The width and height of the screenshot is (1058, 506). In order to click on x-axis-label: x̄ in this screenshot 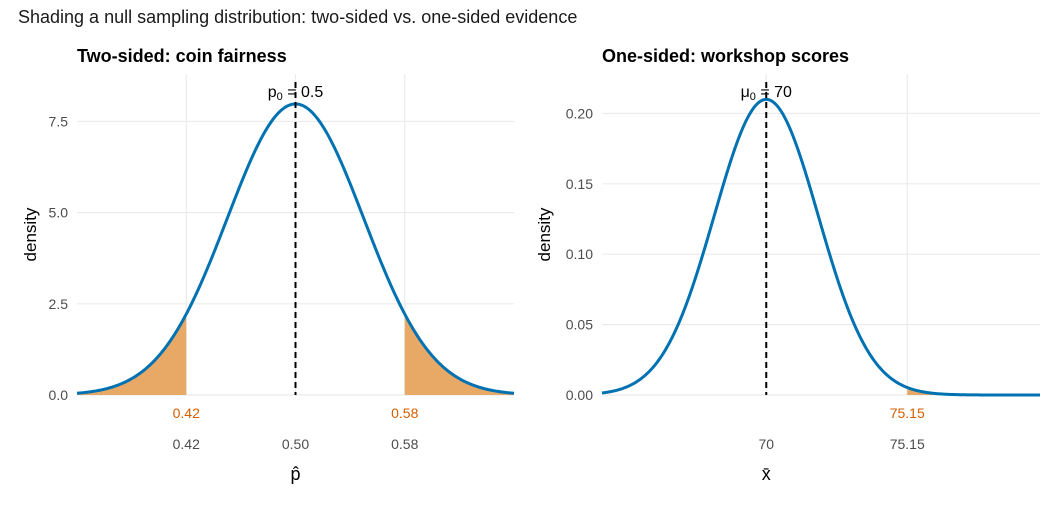, I will do `click(766, 474)`.